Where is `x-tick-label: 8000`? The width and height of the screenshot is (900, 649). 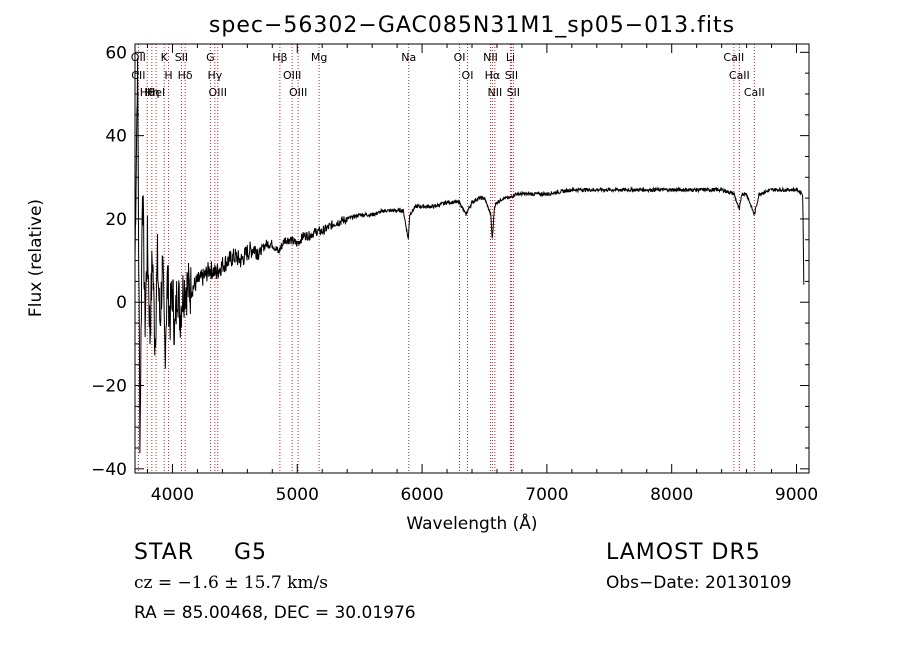 x-tick-label: 8000 is located at coordinates (671, 495).